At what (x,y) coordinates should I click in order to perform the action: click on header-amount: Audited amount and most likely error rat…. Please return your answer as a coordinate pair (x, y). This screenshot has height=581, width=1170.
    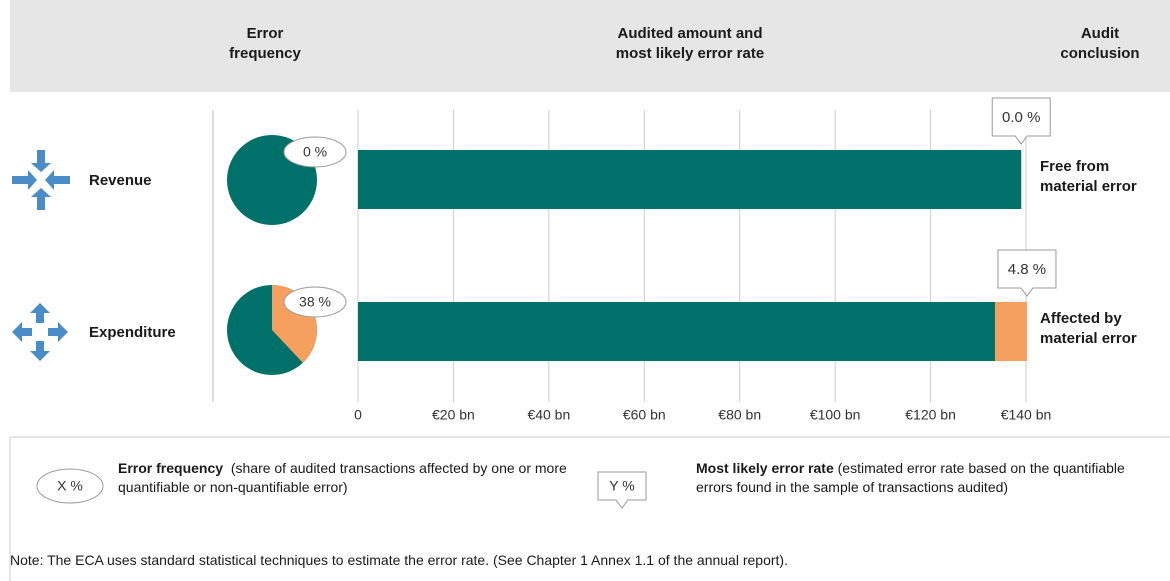
    Looking at the image, I should click on (690, 43).